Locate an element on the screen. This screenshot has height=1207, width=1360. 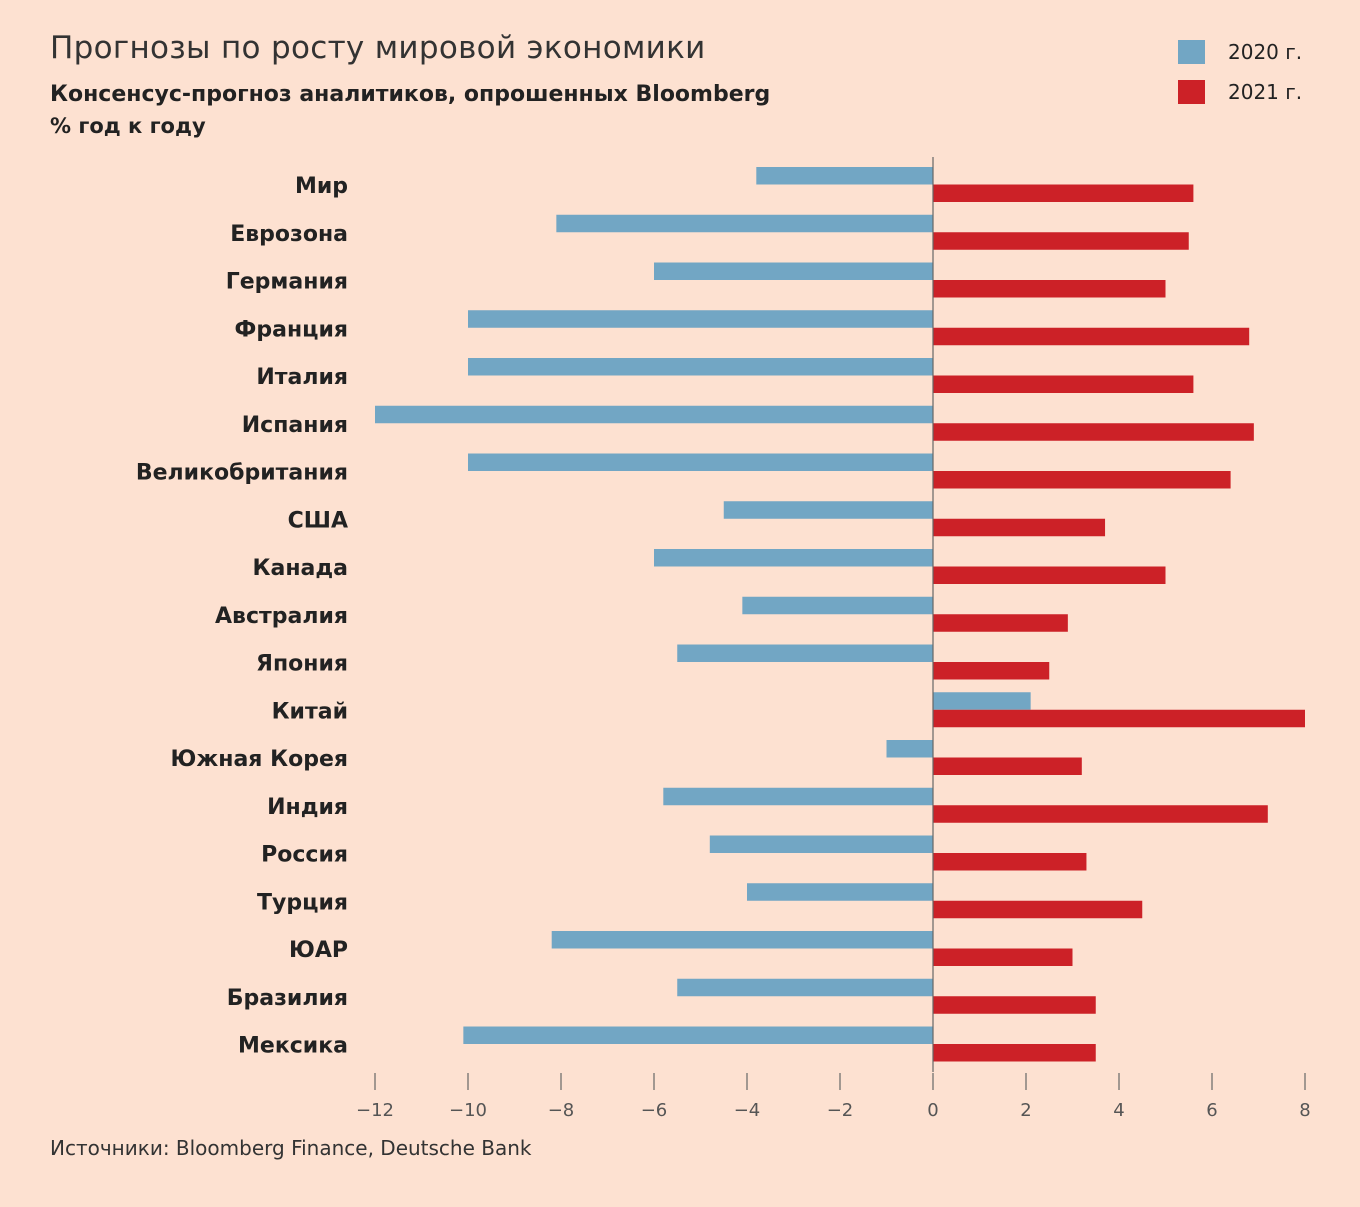
x-tick-label: 2 is located at coordinates (1025, 1110).